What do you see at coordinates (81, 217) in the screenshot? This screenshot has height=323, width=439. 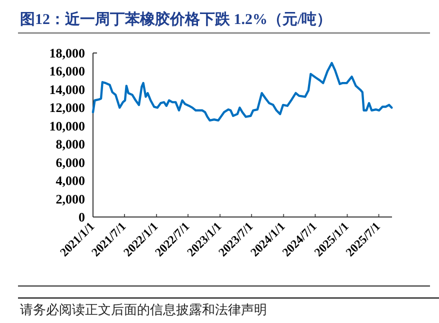 I see `y-tick-label: 0` at bounding box center [81, 217].